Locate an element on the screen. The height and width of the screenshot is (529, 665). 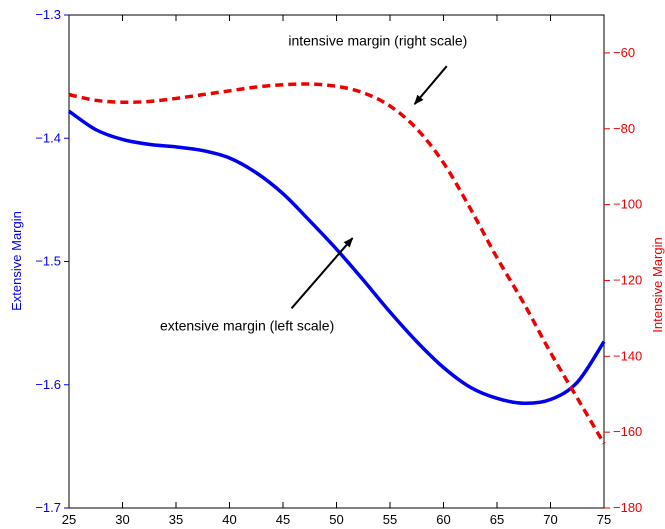
right-axis-title: Intensive Margin is located at coordinates (657, 284).